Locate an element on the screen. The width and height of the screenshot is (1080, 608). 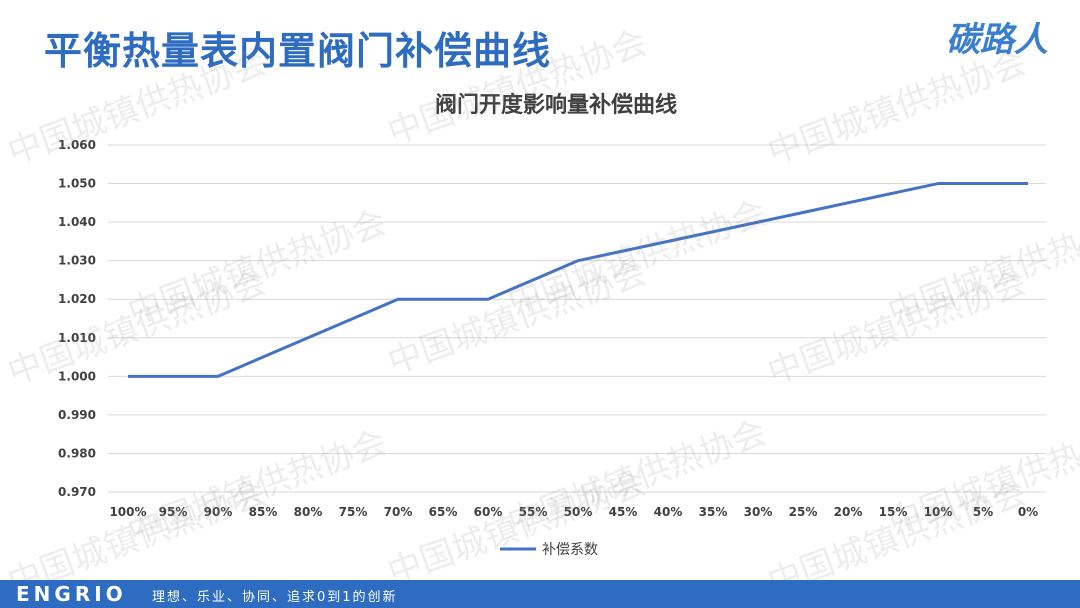
x-tick-label: 60% is located at coordinates (488, 512).